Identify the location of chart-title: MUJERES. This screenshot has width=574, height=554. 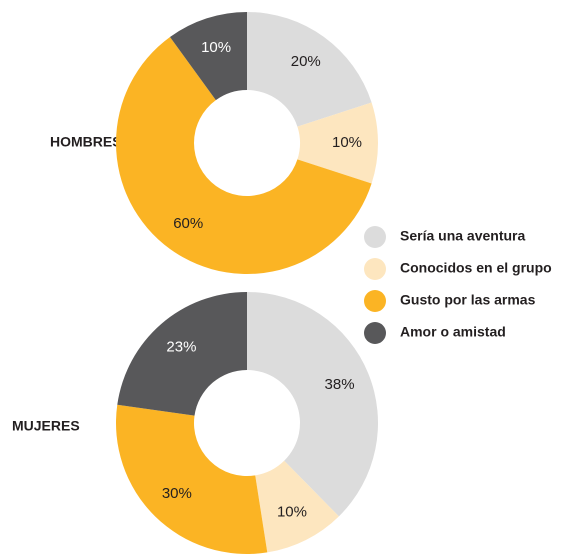
(46, 426).